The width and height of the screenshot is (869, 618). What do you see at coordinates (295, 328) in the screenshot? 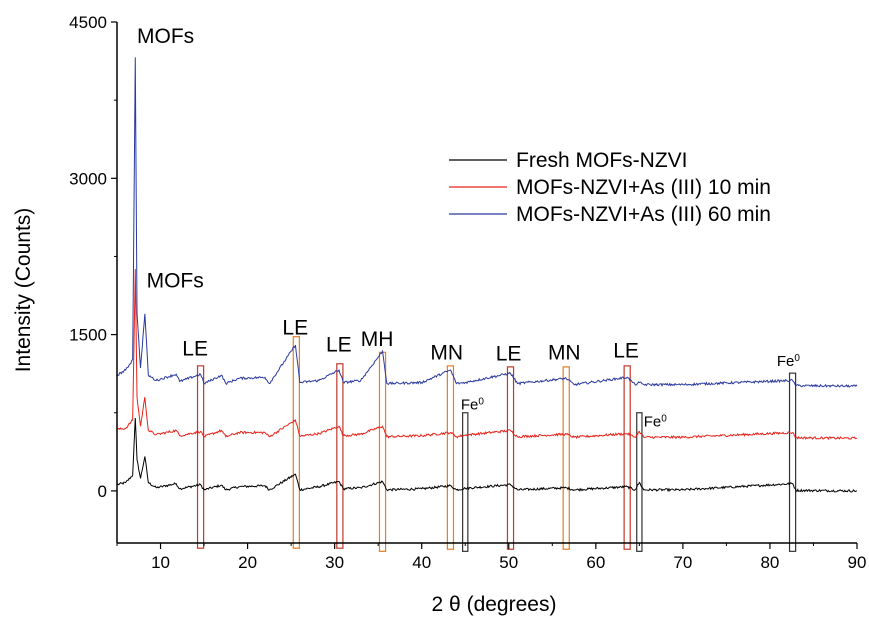
I see `peak-label-3: LE` at bounding box center [295, 328].